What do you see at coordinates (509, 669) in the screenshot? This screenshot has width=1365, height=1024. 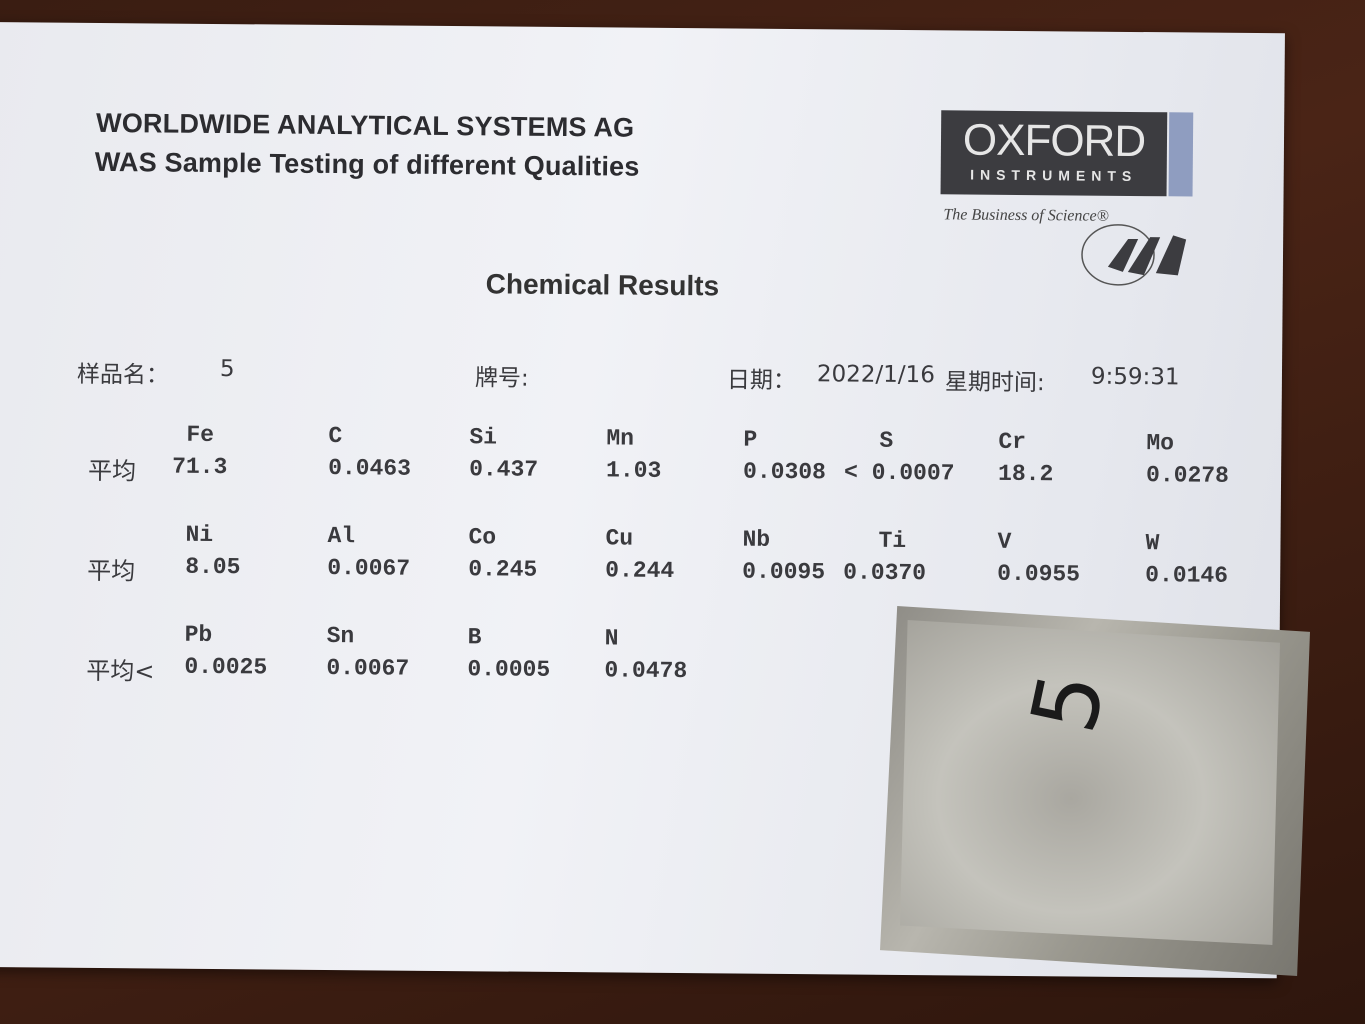 I see `element-value: 0.0005` at bounding box center [509, 669].